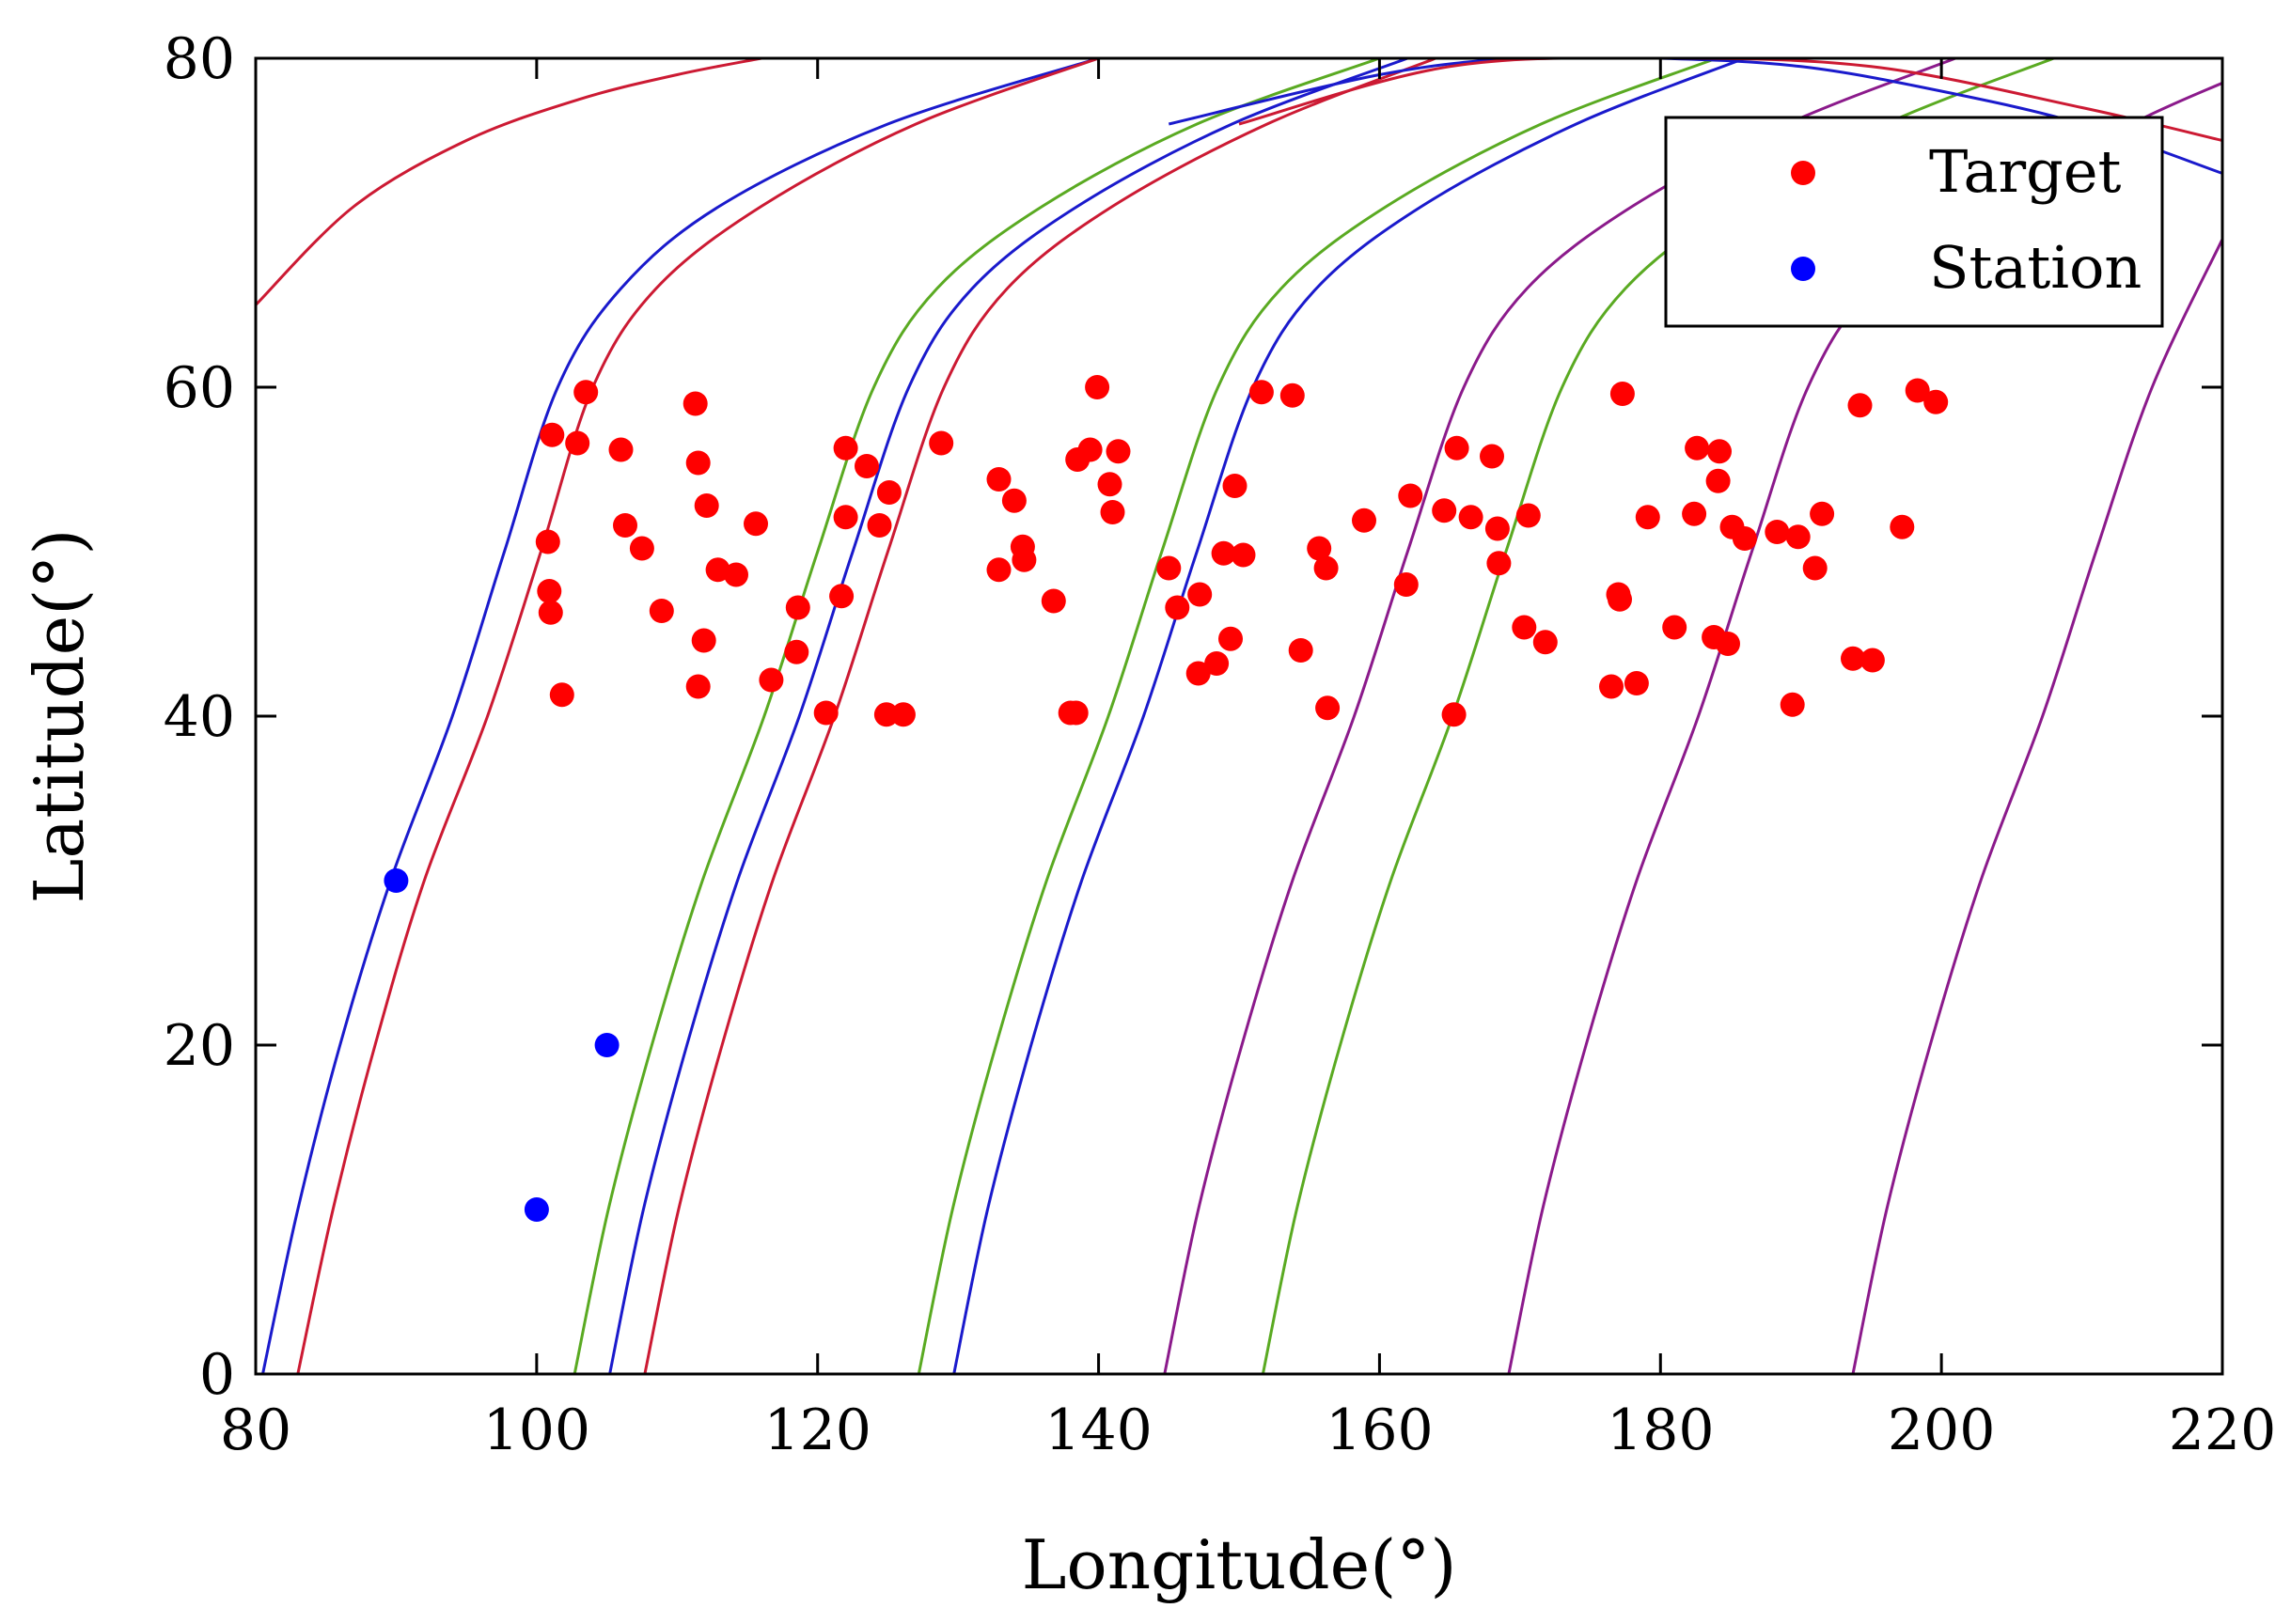 The width and height of the screenshot is (2291, 1624). Describe the element at coordinates (537, 1430) in the screenshot. I see `x-tick-label-1: 100` at that location.